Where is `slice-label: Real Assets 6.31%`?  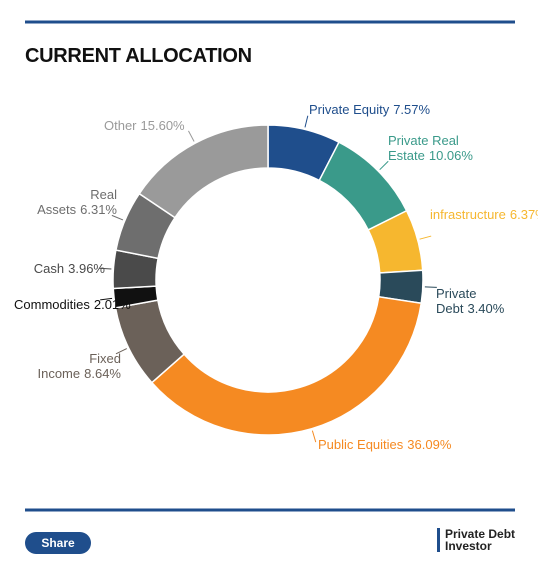
slice-label: Real Assets 6.31% is located at coordinates (76, 202).